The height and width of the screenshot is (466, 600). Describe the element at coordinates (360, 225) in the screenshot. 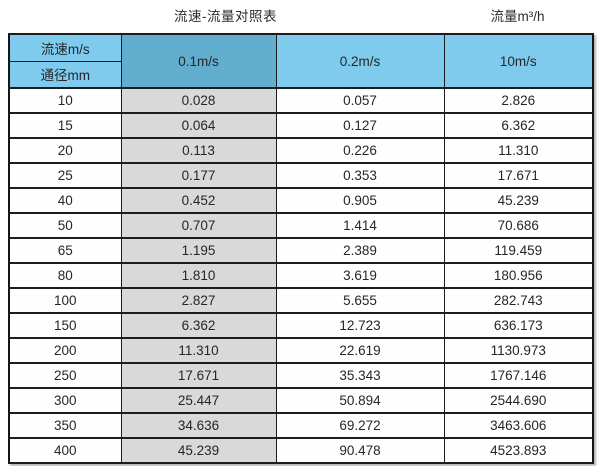

I see `flow-value-cell: 1.414` at that location.